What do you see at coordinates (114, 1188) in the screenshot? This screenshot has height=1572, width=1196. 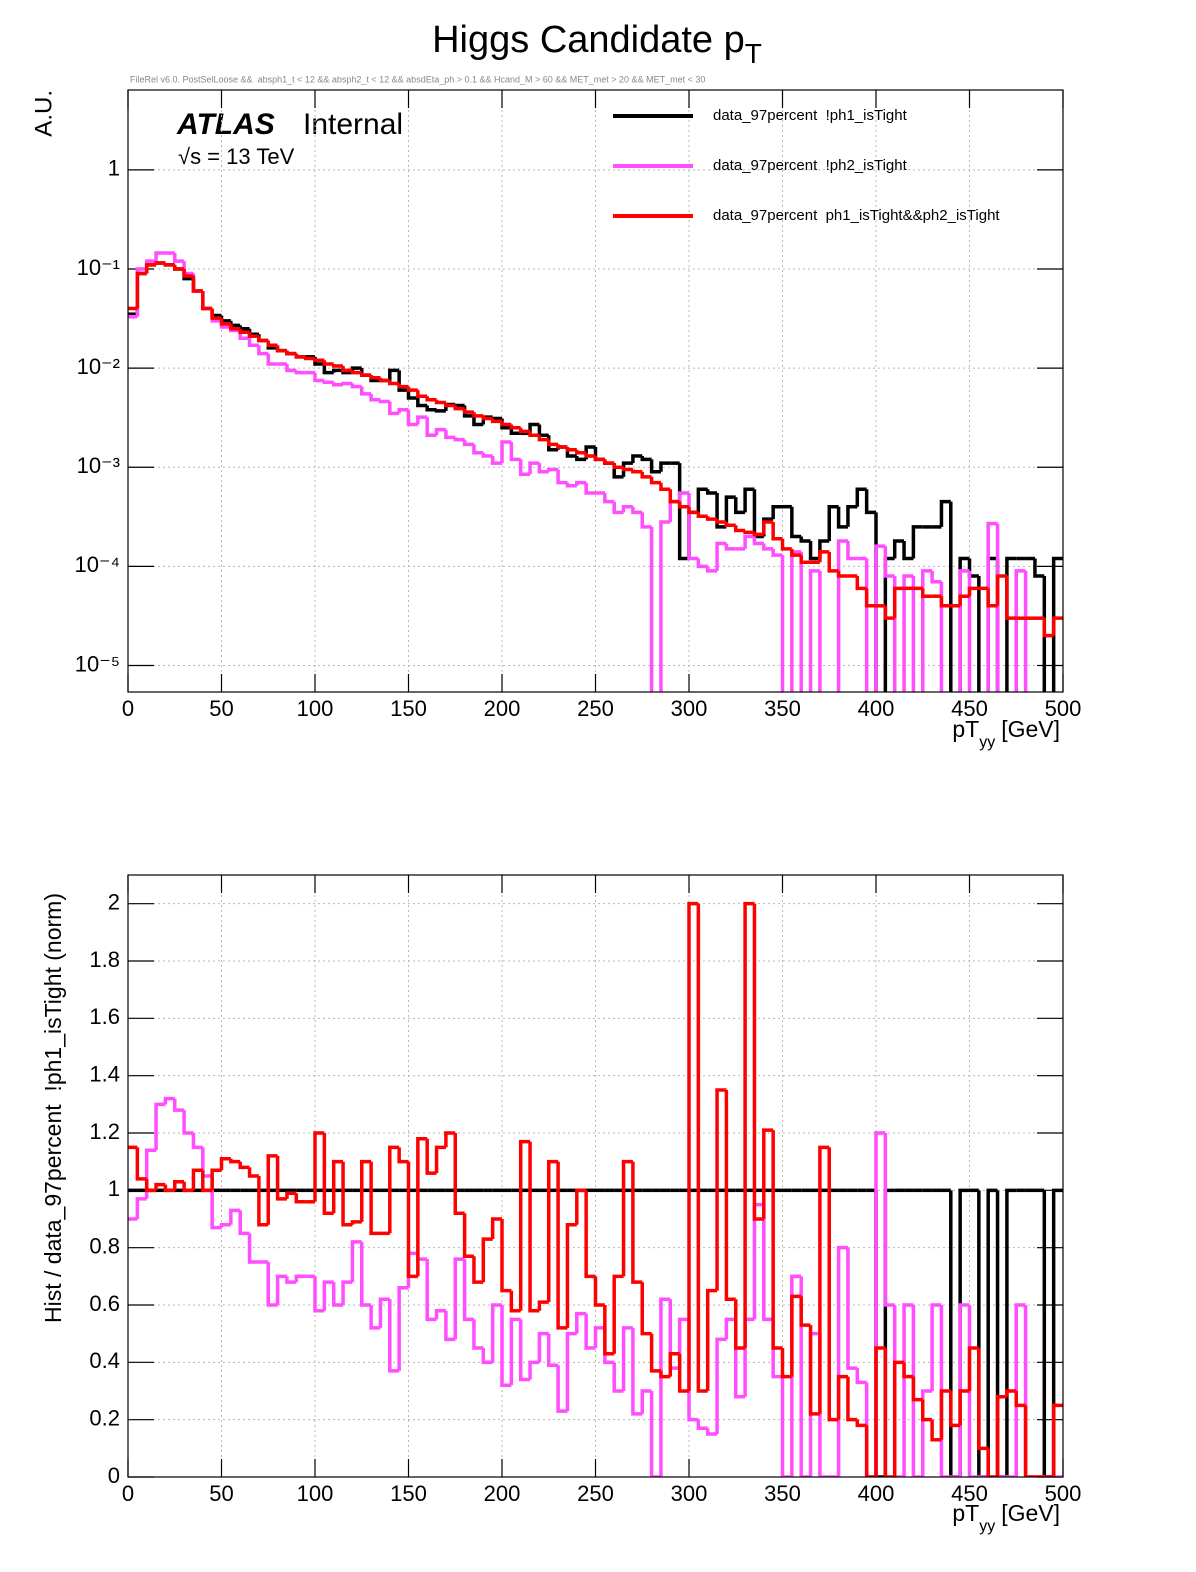 I see `y-tick-label: 1` at bounding box center [114, 1188].